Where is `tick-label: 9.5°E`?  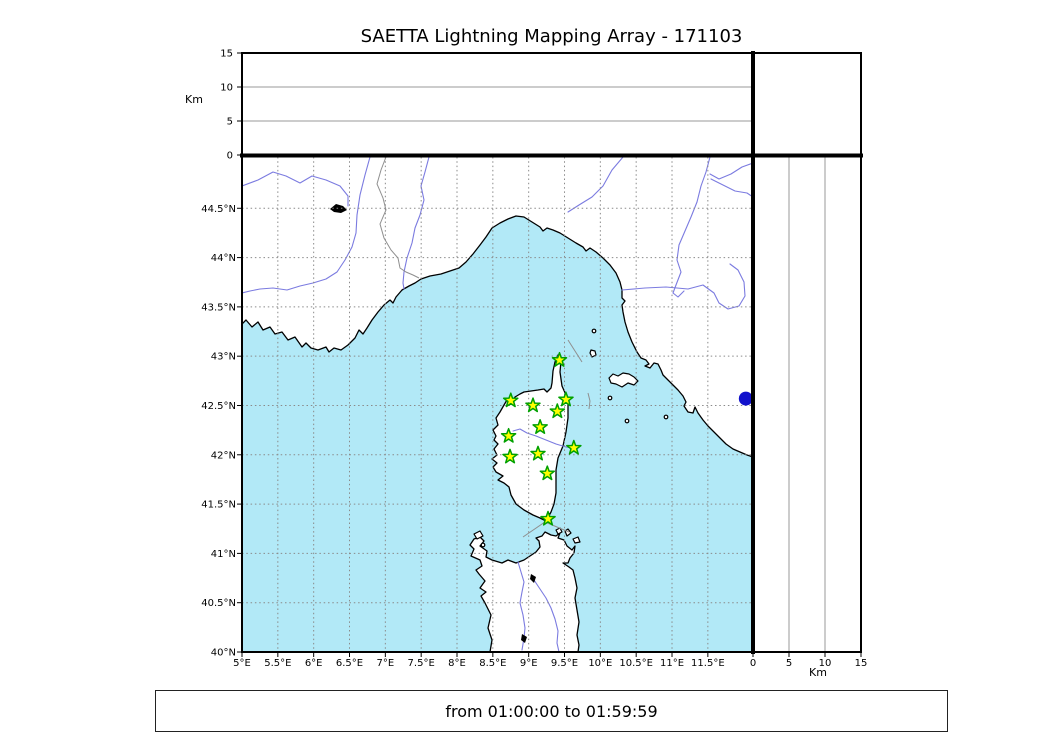
tick-label: 9.5°E is located at coordinates (564, 663).